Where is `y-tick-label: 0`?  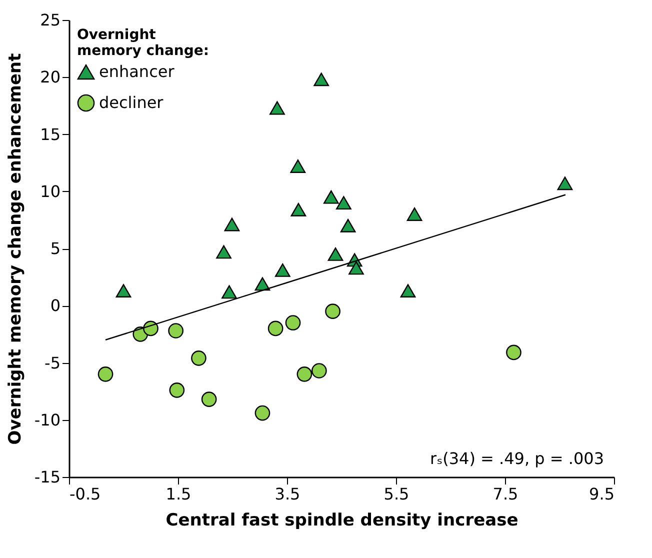 y-tick-label: 0 is located at coordinates (55, 306).